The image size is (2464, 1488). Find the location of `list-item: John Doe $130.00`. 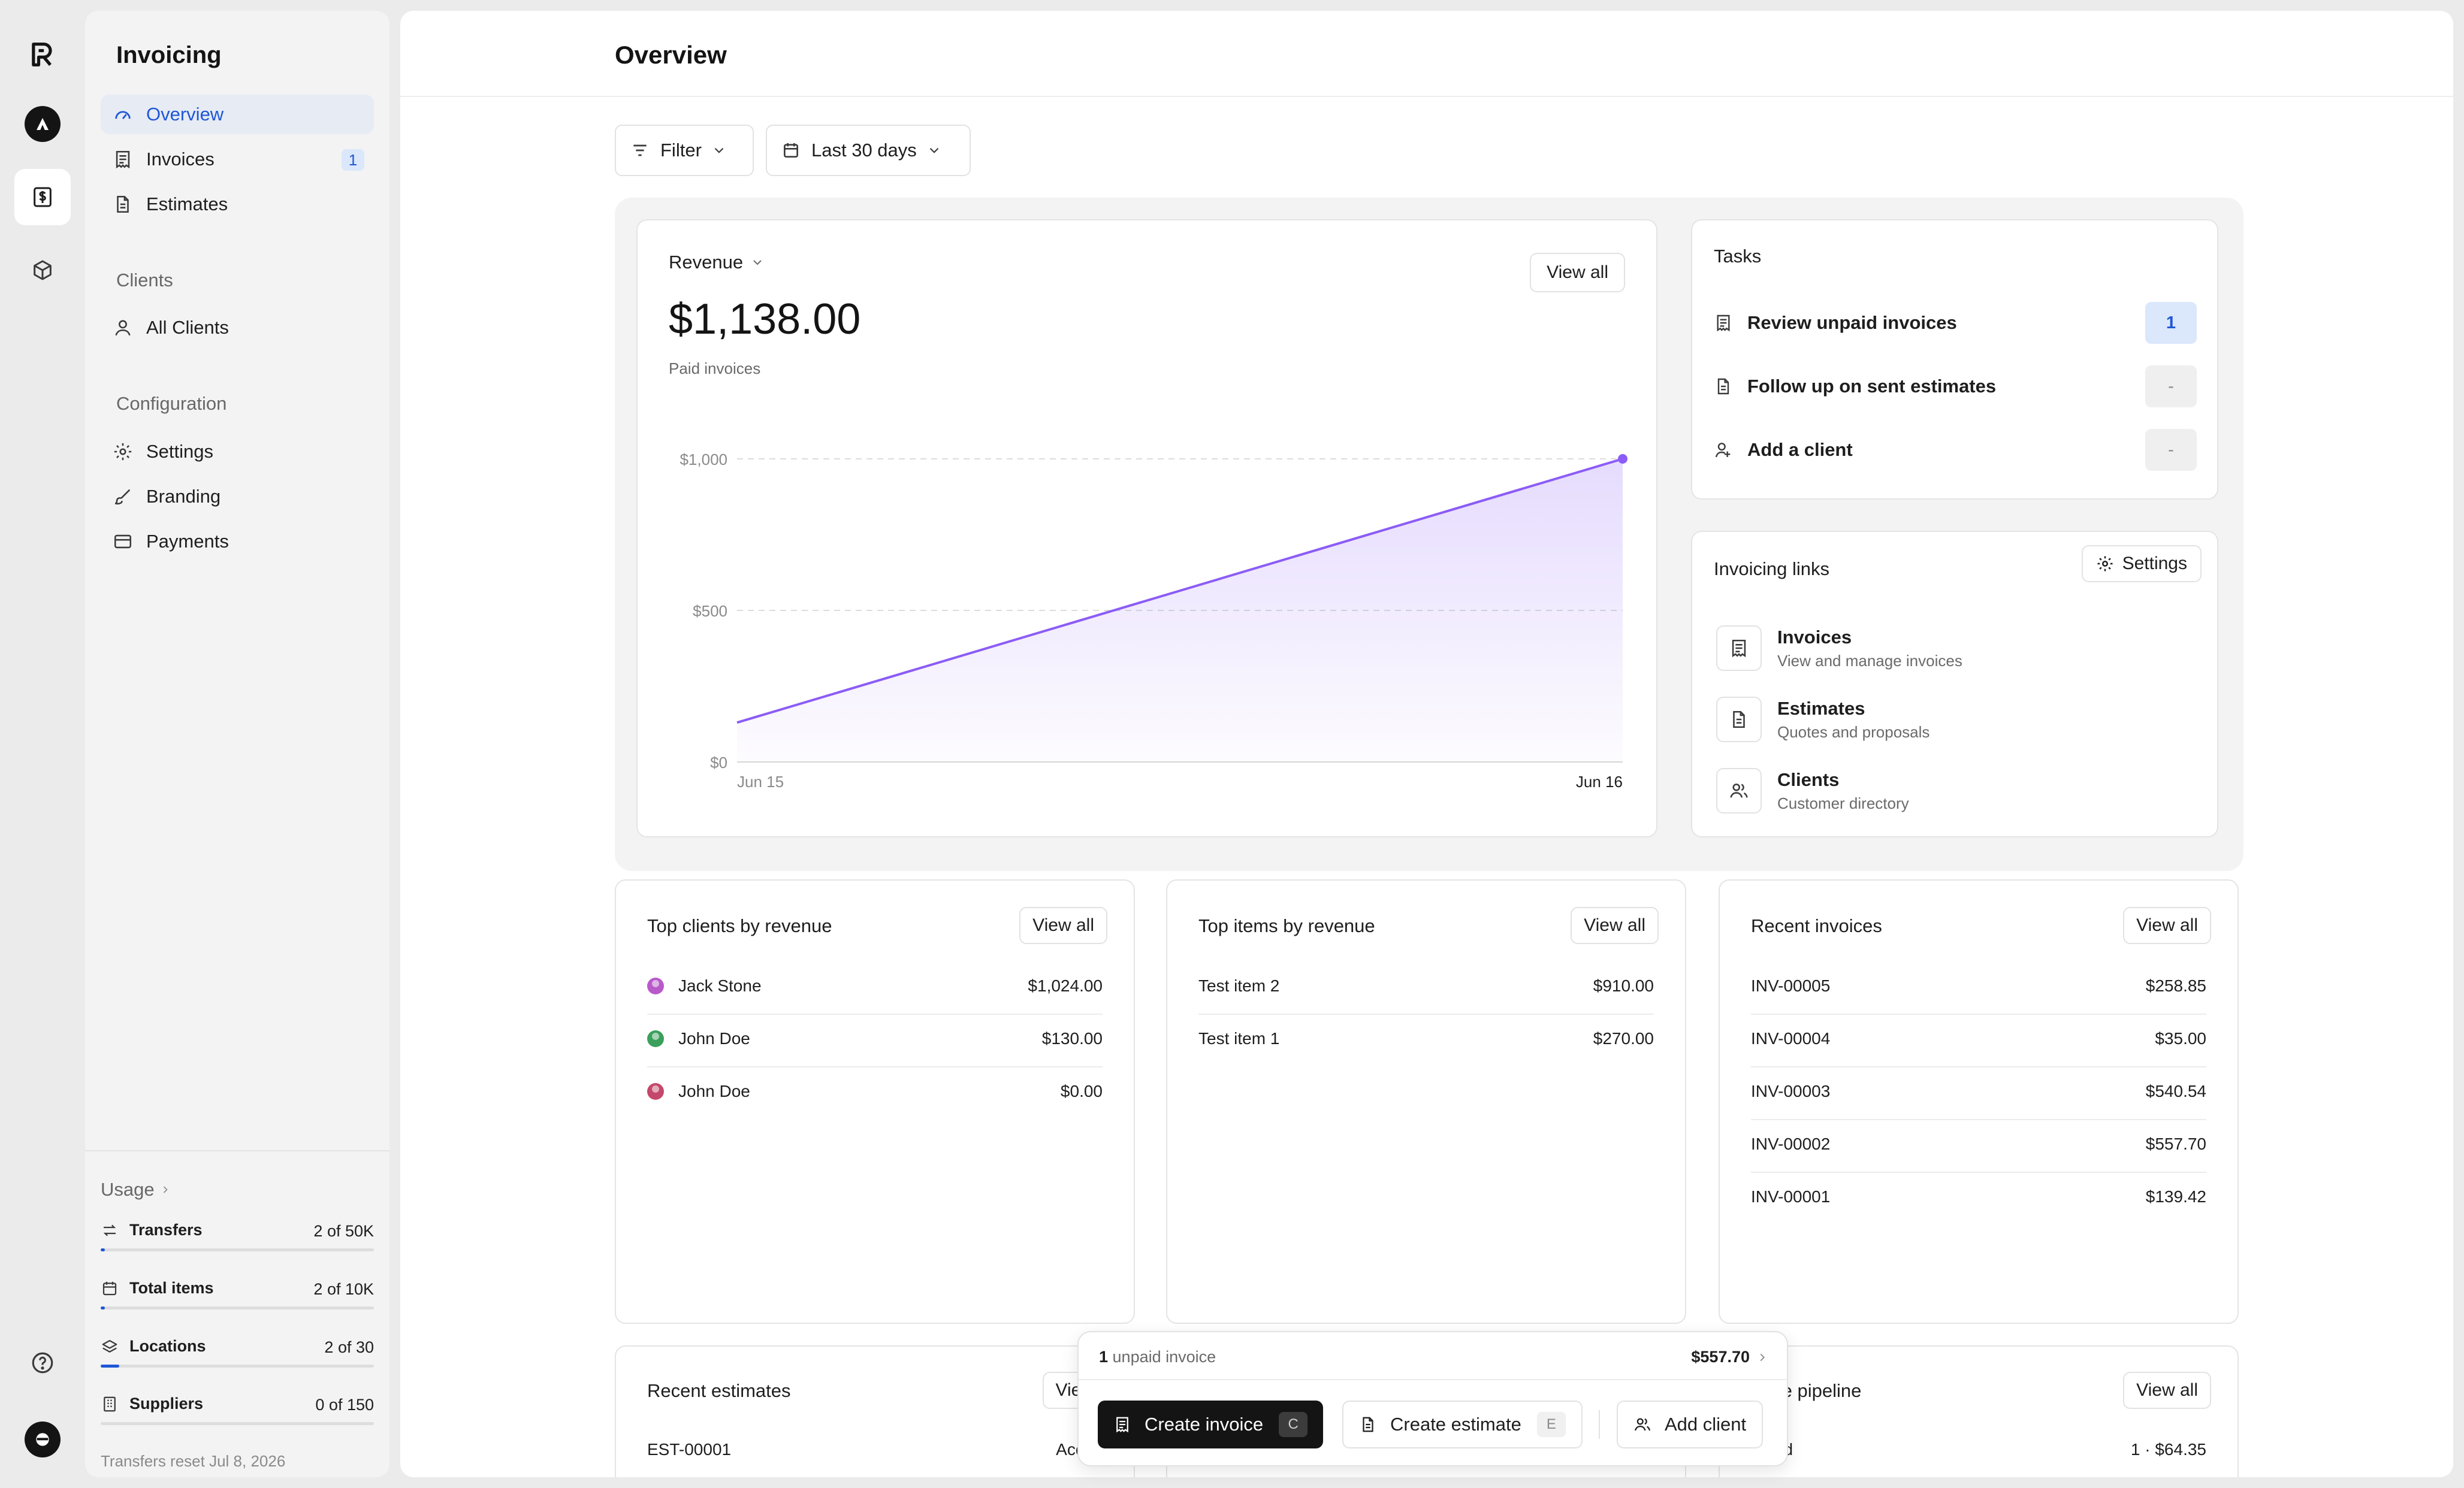

list-item: John Doe $130.00 is located at coordinates (875, 1041).